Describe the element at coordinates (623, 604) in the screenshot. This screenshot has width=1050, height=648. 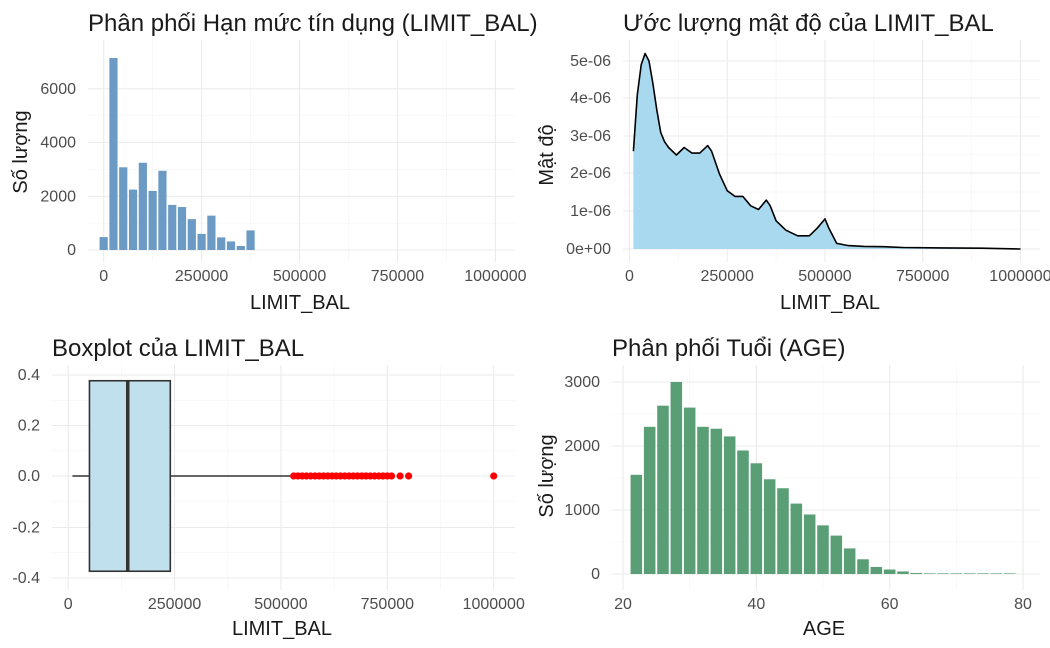
I see `x-tick-label: 20` at that location.